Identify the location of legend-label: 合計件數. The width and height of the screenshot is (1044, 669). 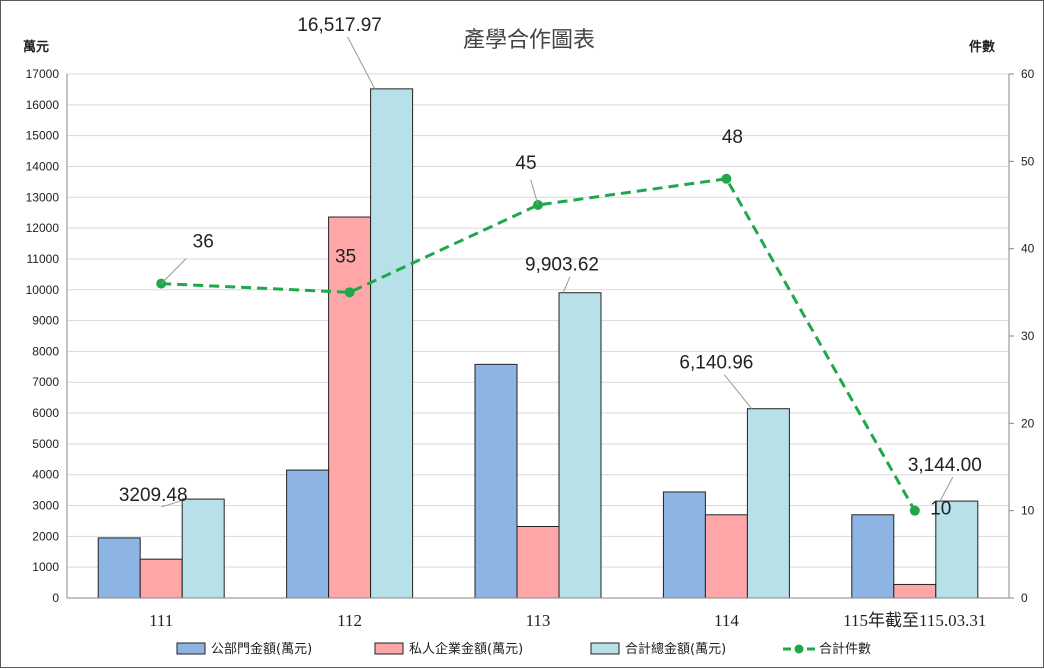
(845, 649).